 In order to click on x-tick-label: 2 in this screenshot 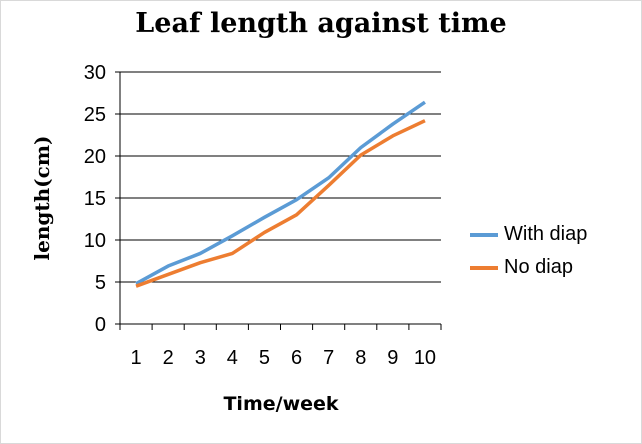, I will do `click(168, 358)`.